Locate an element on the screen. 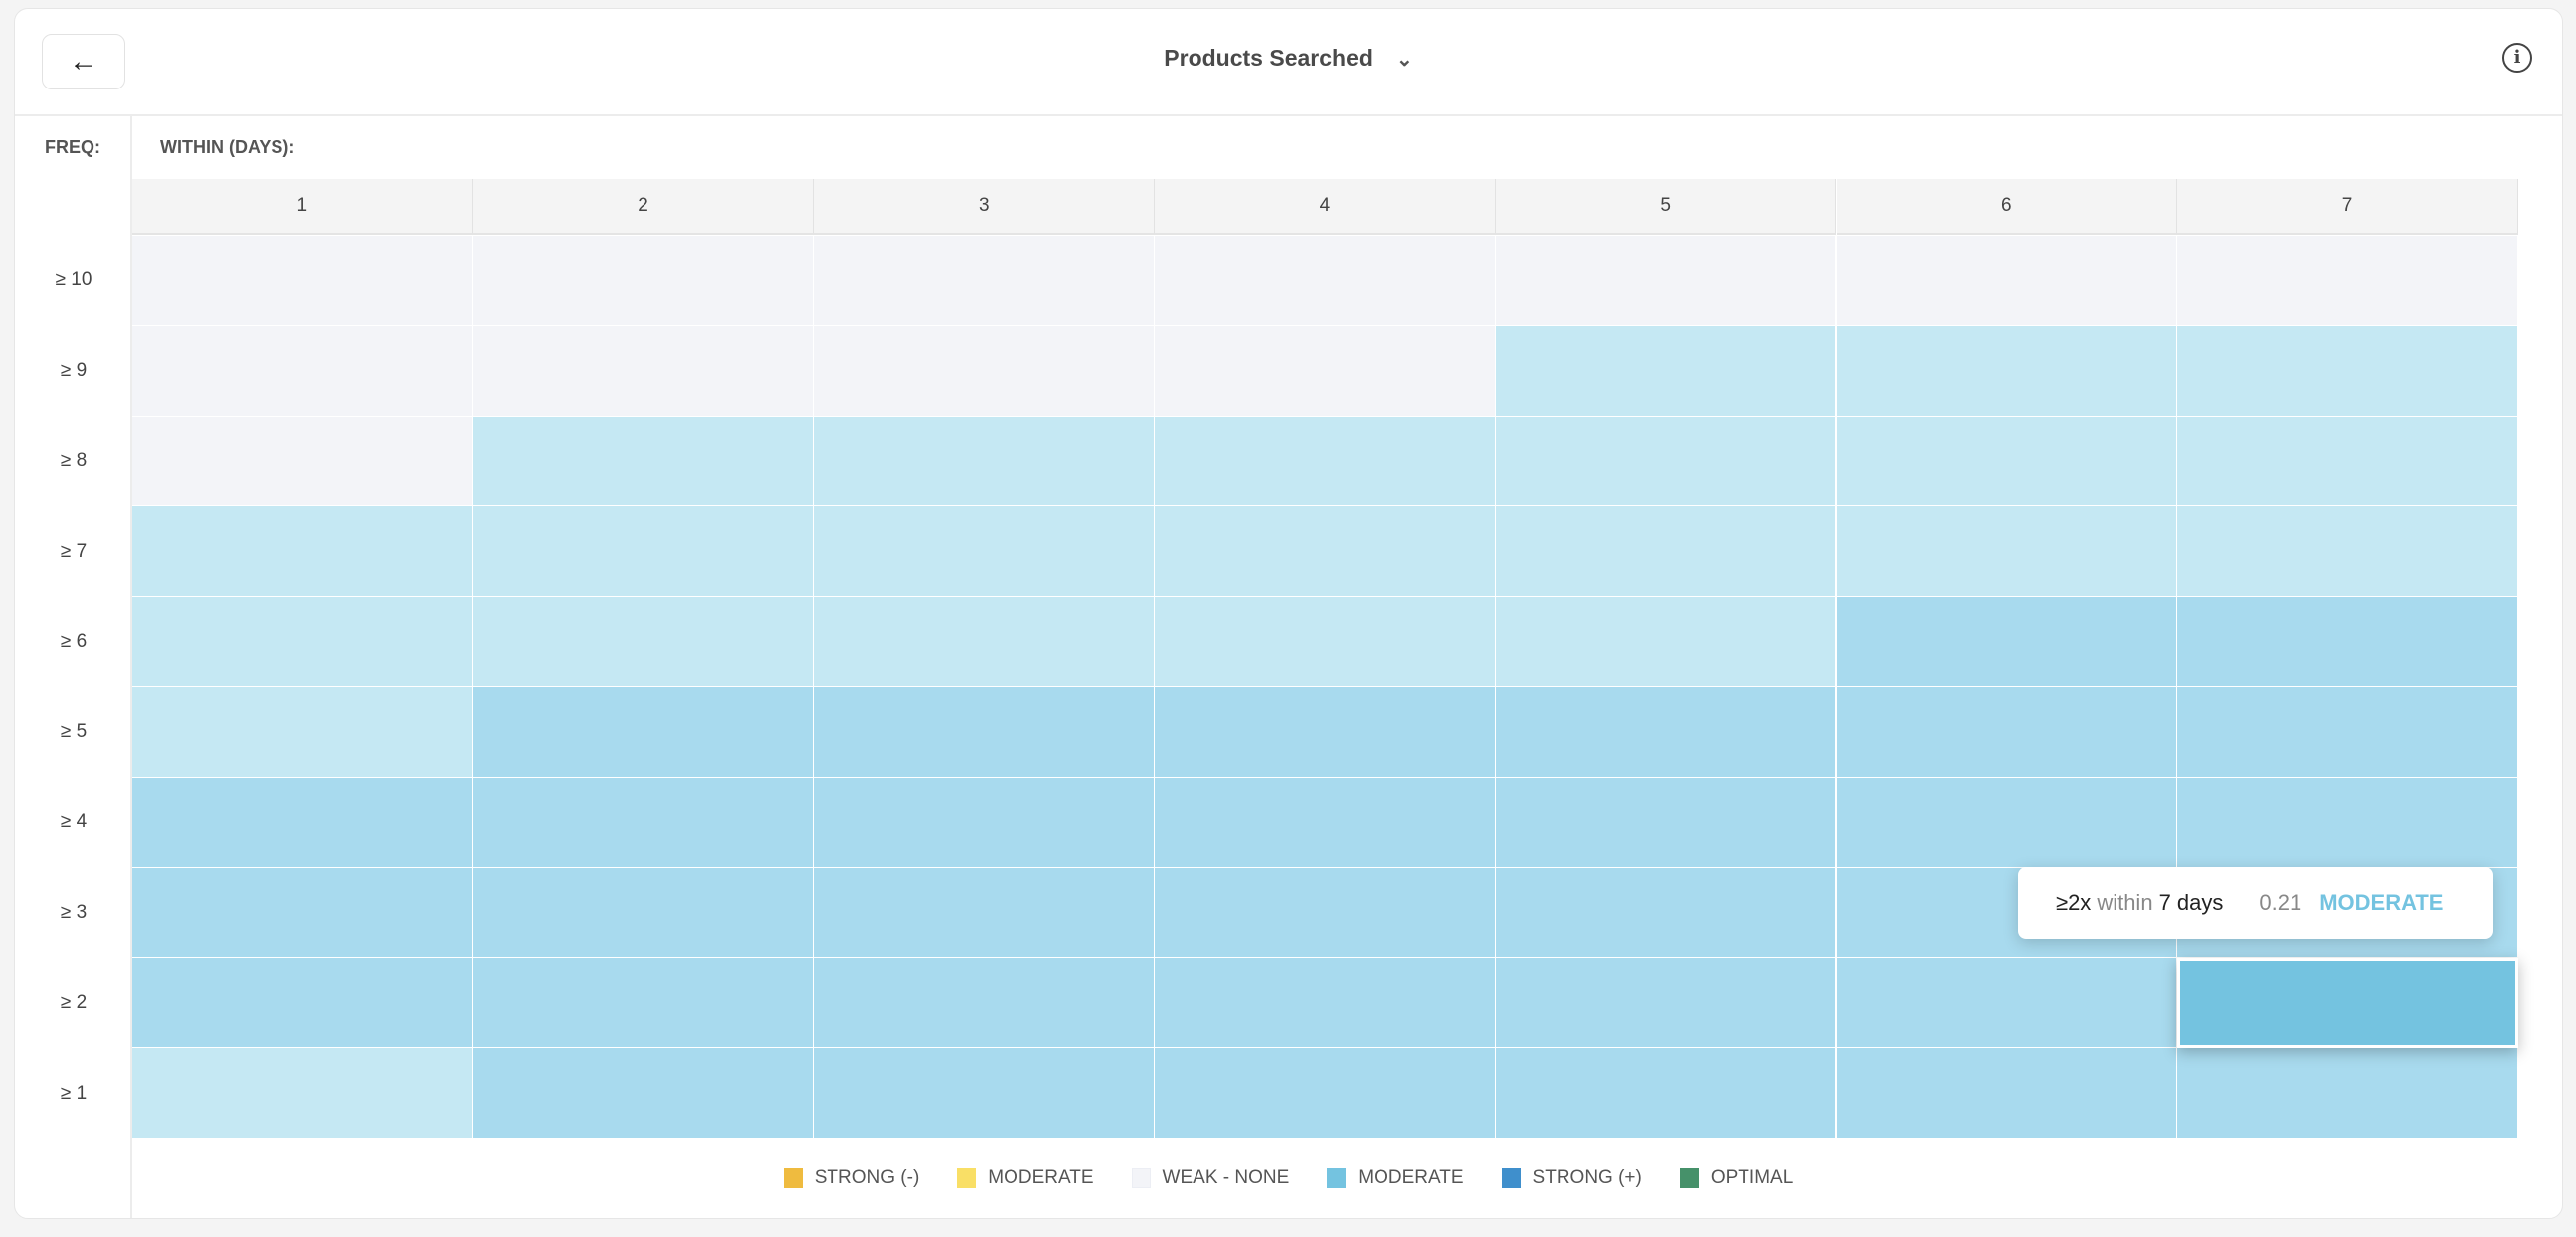  column-header: 3 is located at coordinates (985, 207).